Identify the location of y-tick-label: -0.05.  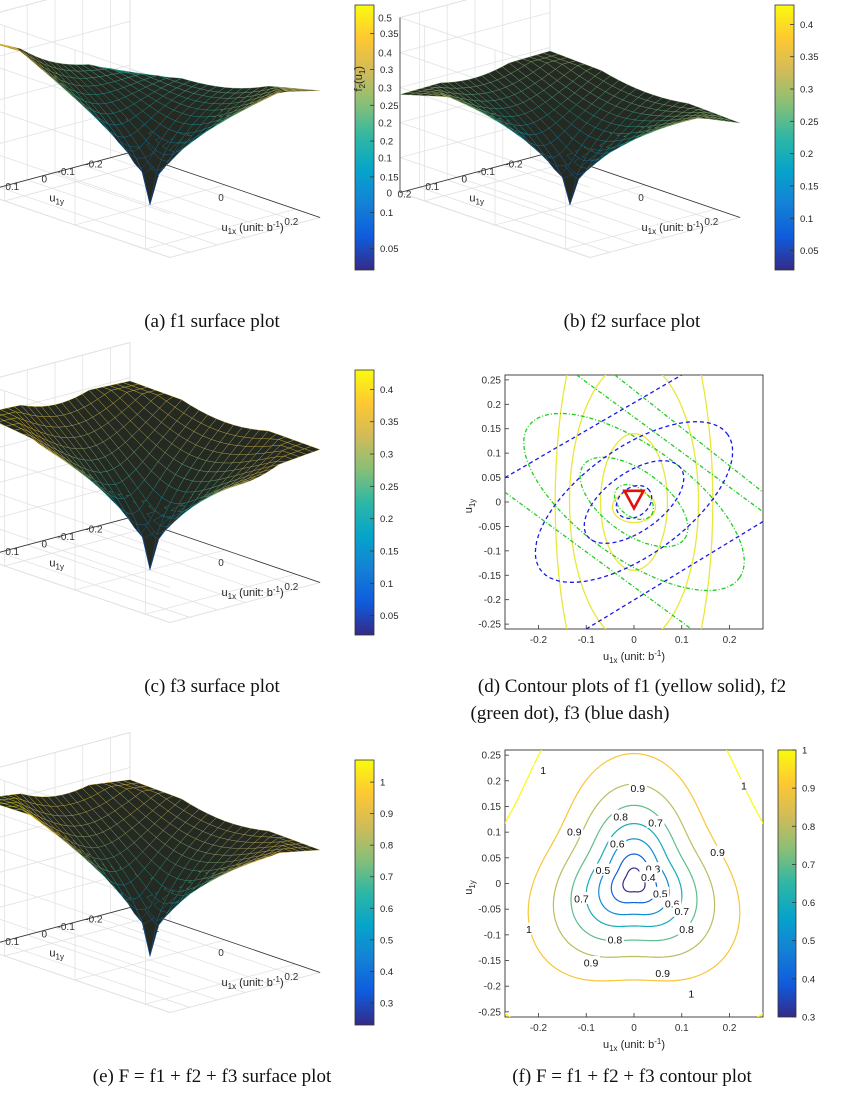
(489, 527).